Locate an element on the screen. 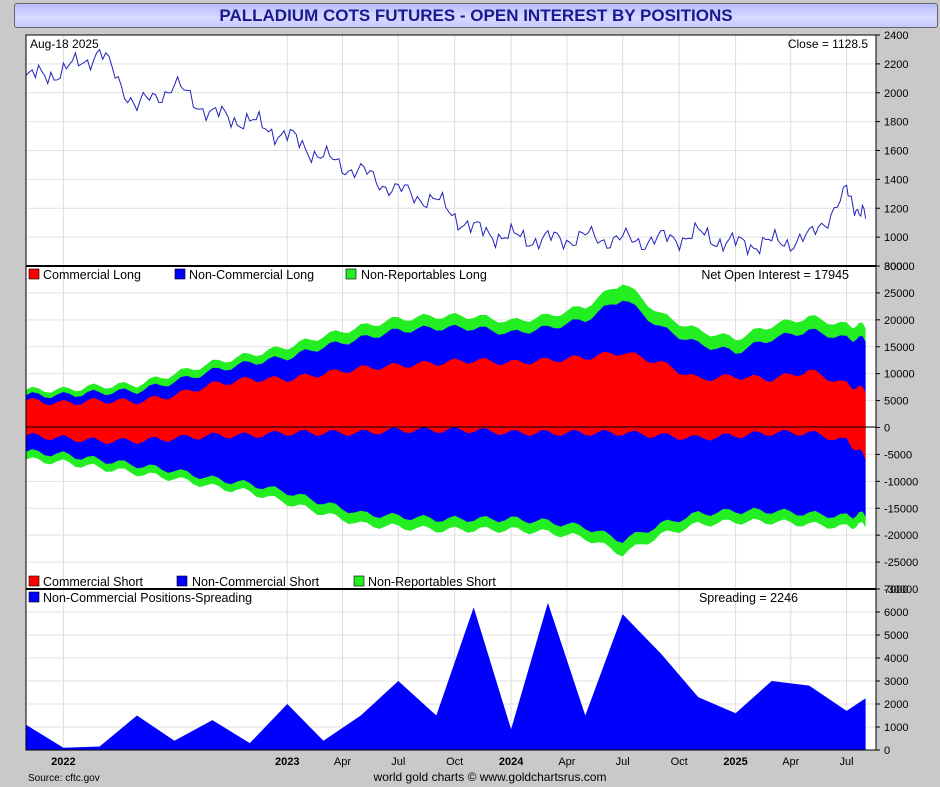  x-tick-label: 2024 is located at coordinates (511, 762).